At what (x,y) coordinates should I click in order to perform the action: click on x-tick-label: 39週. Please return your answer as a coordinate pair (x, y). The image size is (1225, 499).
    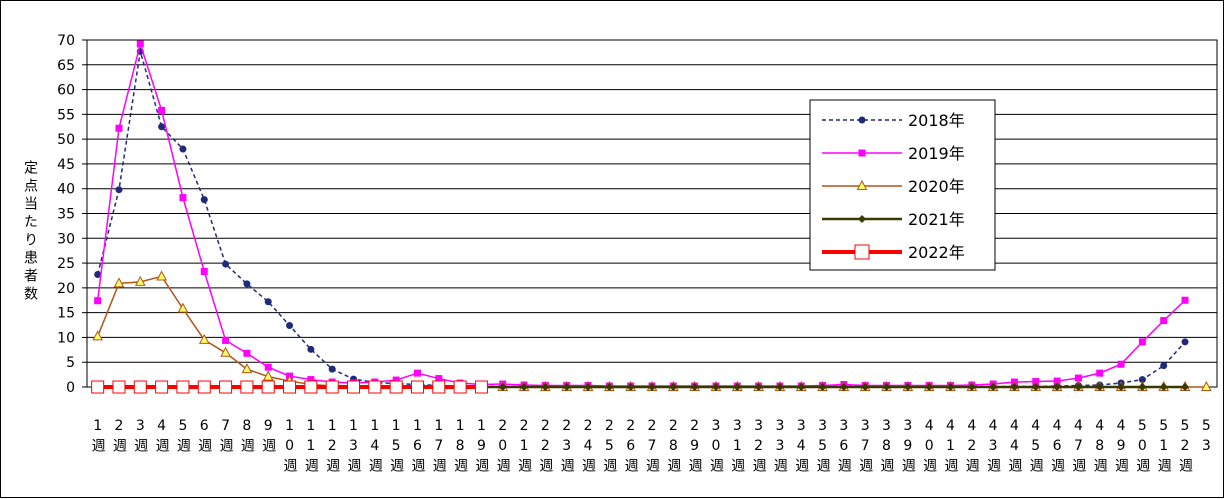
    Looking at the image, I should click on (908, 447).